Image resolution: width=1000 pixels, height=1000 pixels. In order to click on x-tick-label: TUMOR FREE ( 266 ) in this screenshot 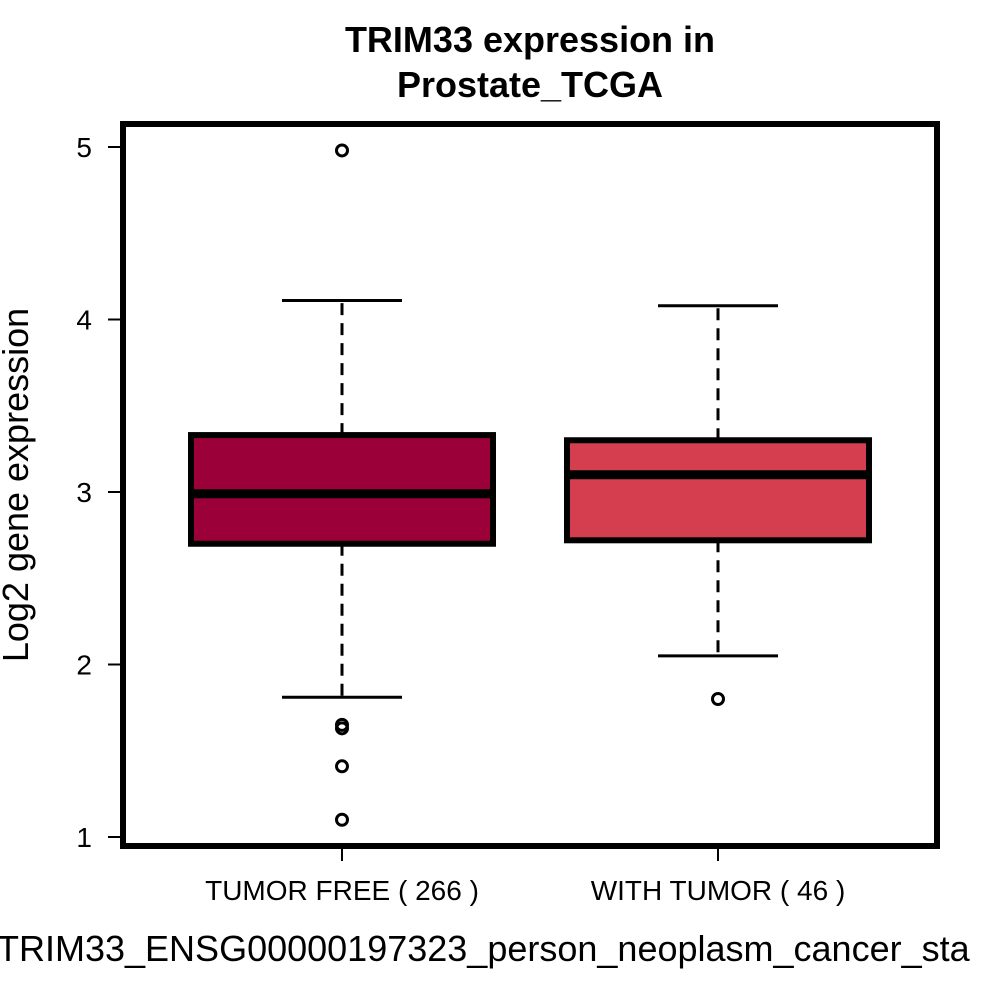, I will do `click(342, 890)`.